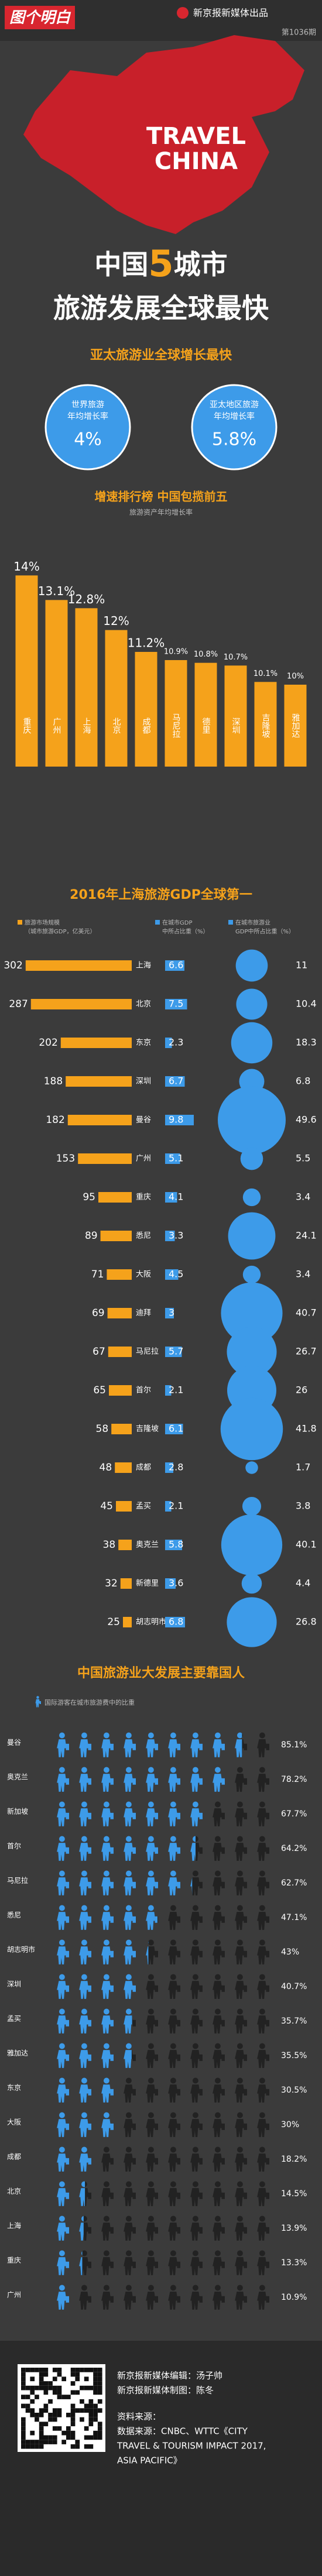 Image resolution: width=322 pixels, height=2576 pixels. Describe the element at coordinates (65, 1159) in the screenshot. I see `gdp-value: 153` at that location.